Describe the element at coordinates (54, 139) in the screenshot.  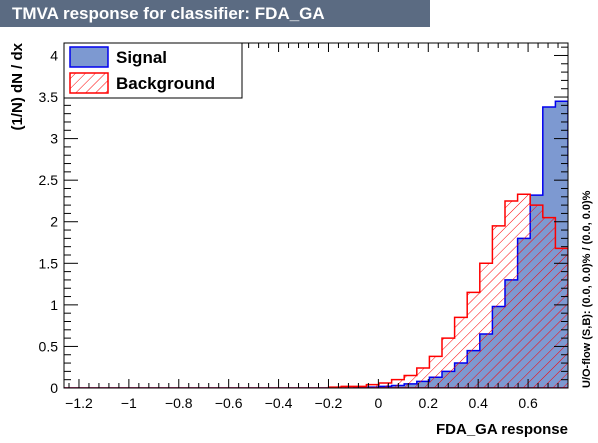
I see `y-tick-label: 3` at that location.